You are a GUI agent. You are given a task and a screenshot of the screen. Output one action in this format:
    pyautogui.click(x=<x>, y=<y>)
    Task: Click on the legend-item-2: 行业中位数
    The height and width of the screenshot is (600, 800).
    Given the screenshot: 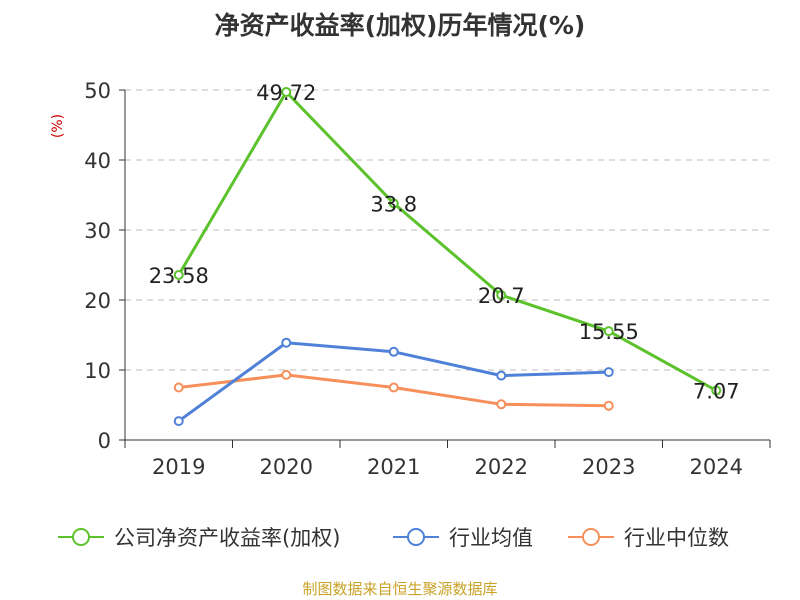 What is the action you would take?
    pyautogui.click(x=648, y=538)
    